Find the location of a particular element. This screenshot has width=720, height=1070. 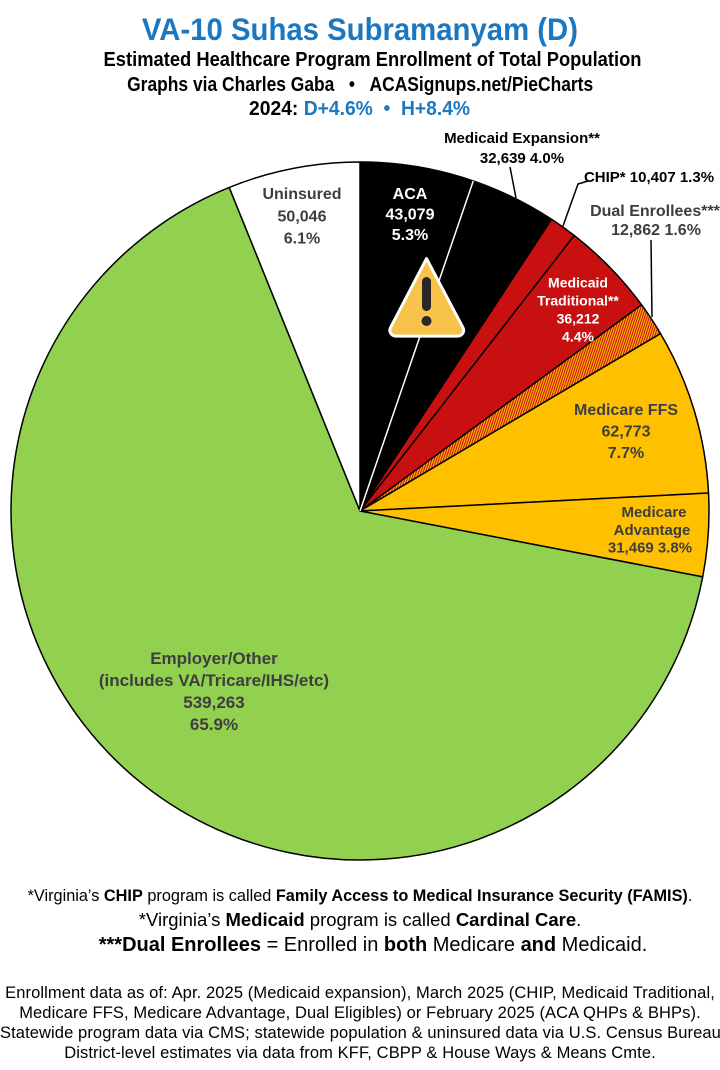

svg-text: 31,469 3.8% is located at coordinates (650, 548).